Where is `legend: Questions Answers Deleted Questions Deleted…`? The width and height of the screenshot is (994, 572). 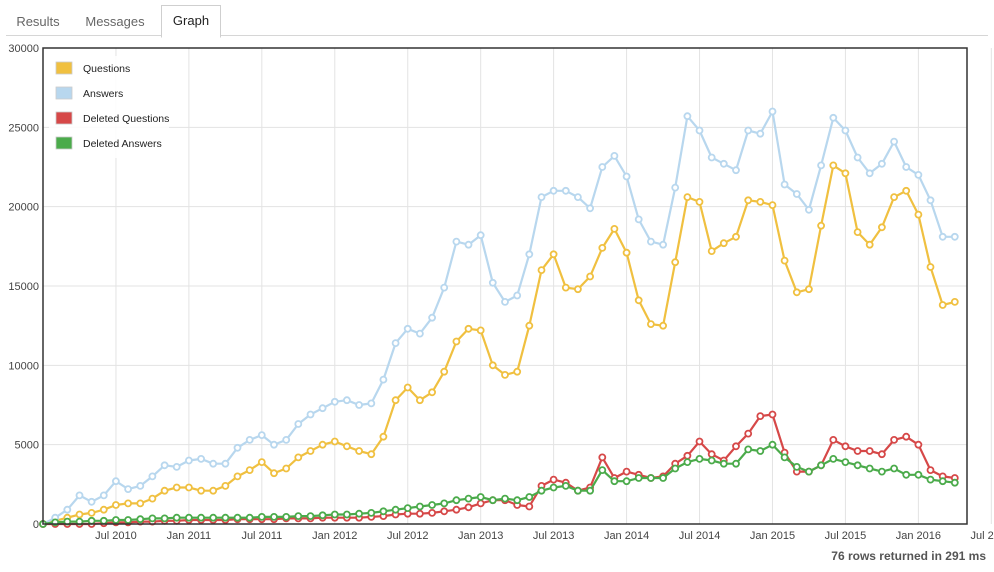
legend: Questions Answers Deleted Questions Deleted… is located at coordinates (109, 107).